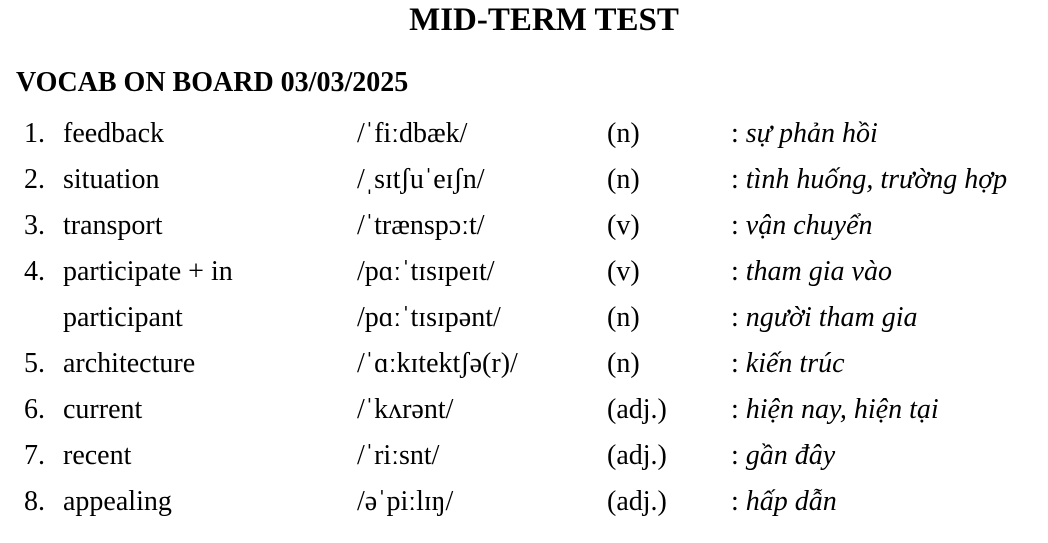 The image size is (1048, 543). What do you see at coordinates (405, 501) in the screenshot?
I see `pronunciation: /əˈpiːlɪŋ/` at bounding box center [405, 501].